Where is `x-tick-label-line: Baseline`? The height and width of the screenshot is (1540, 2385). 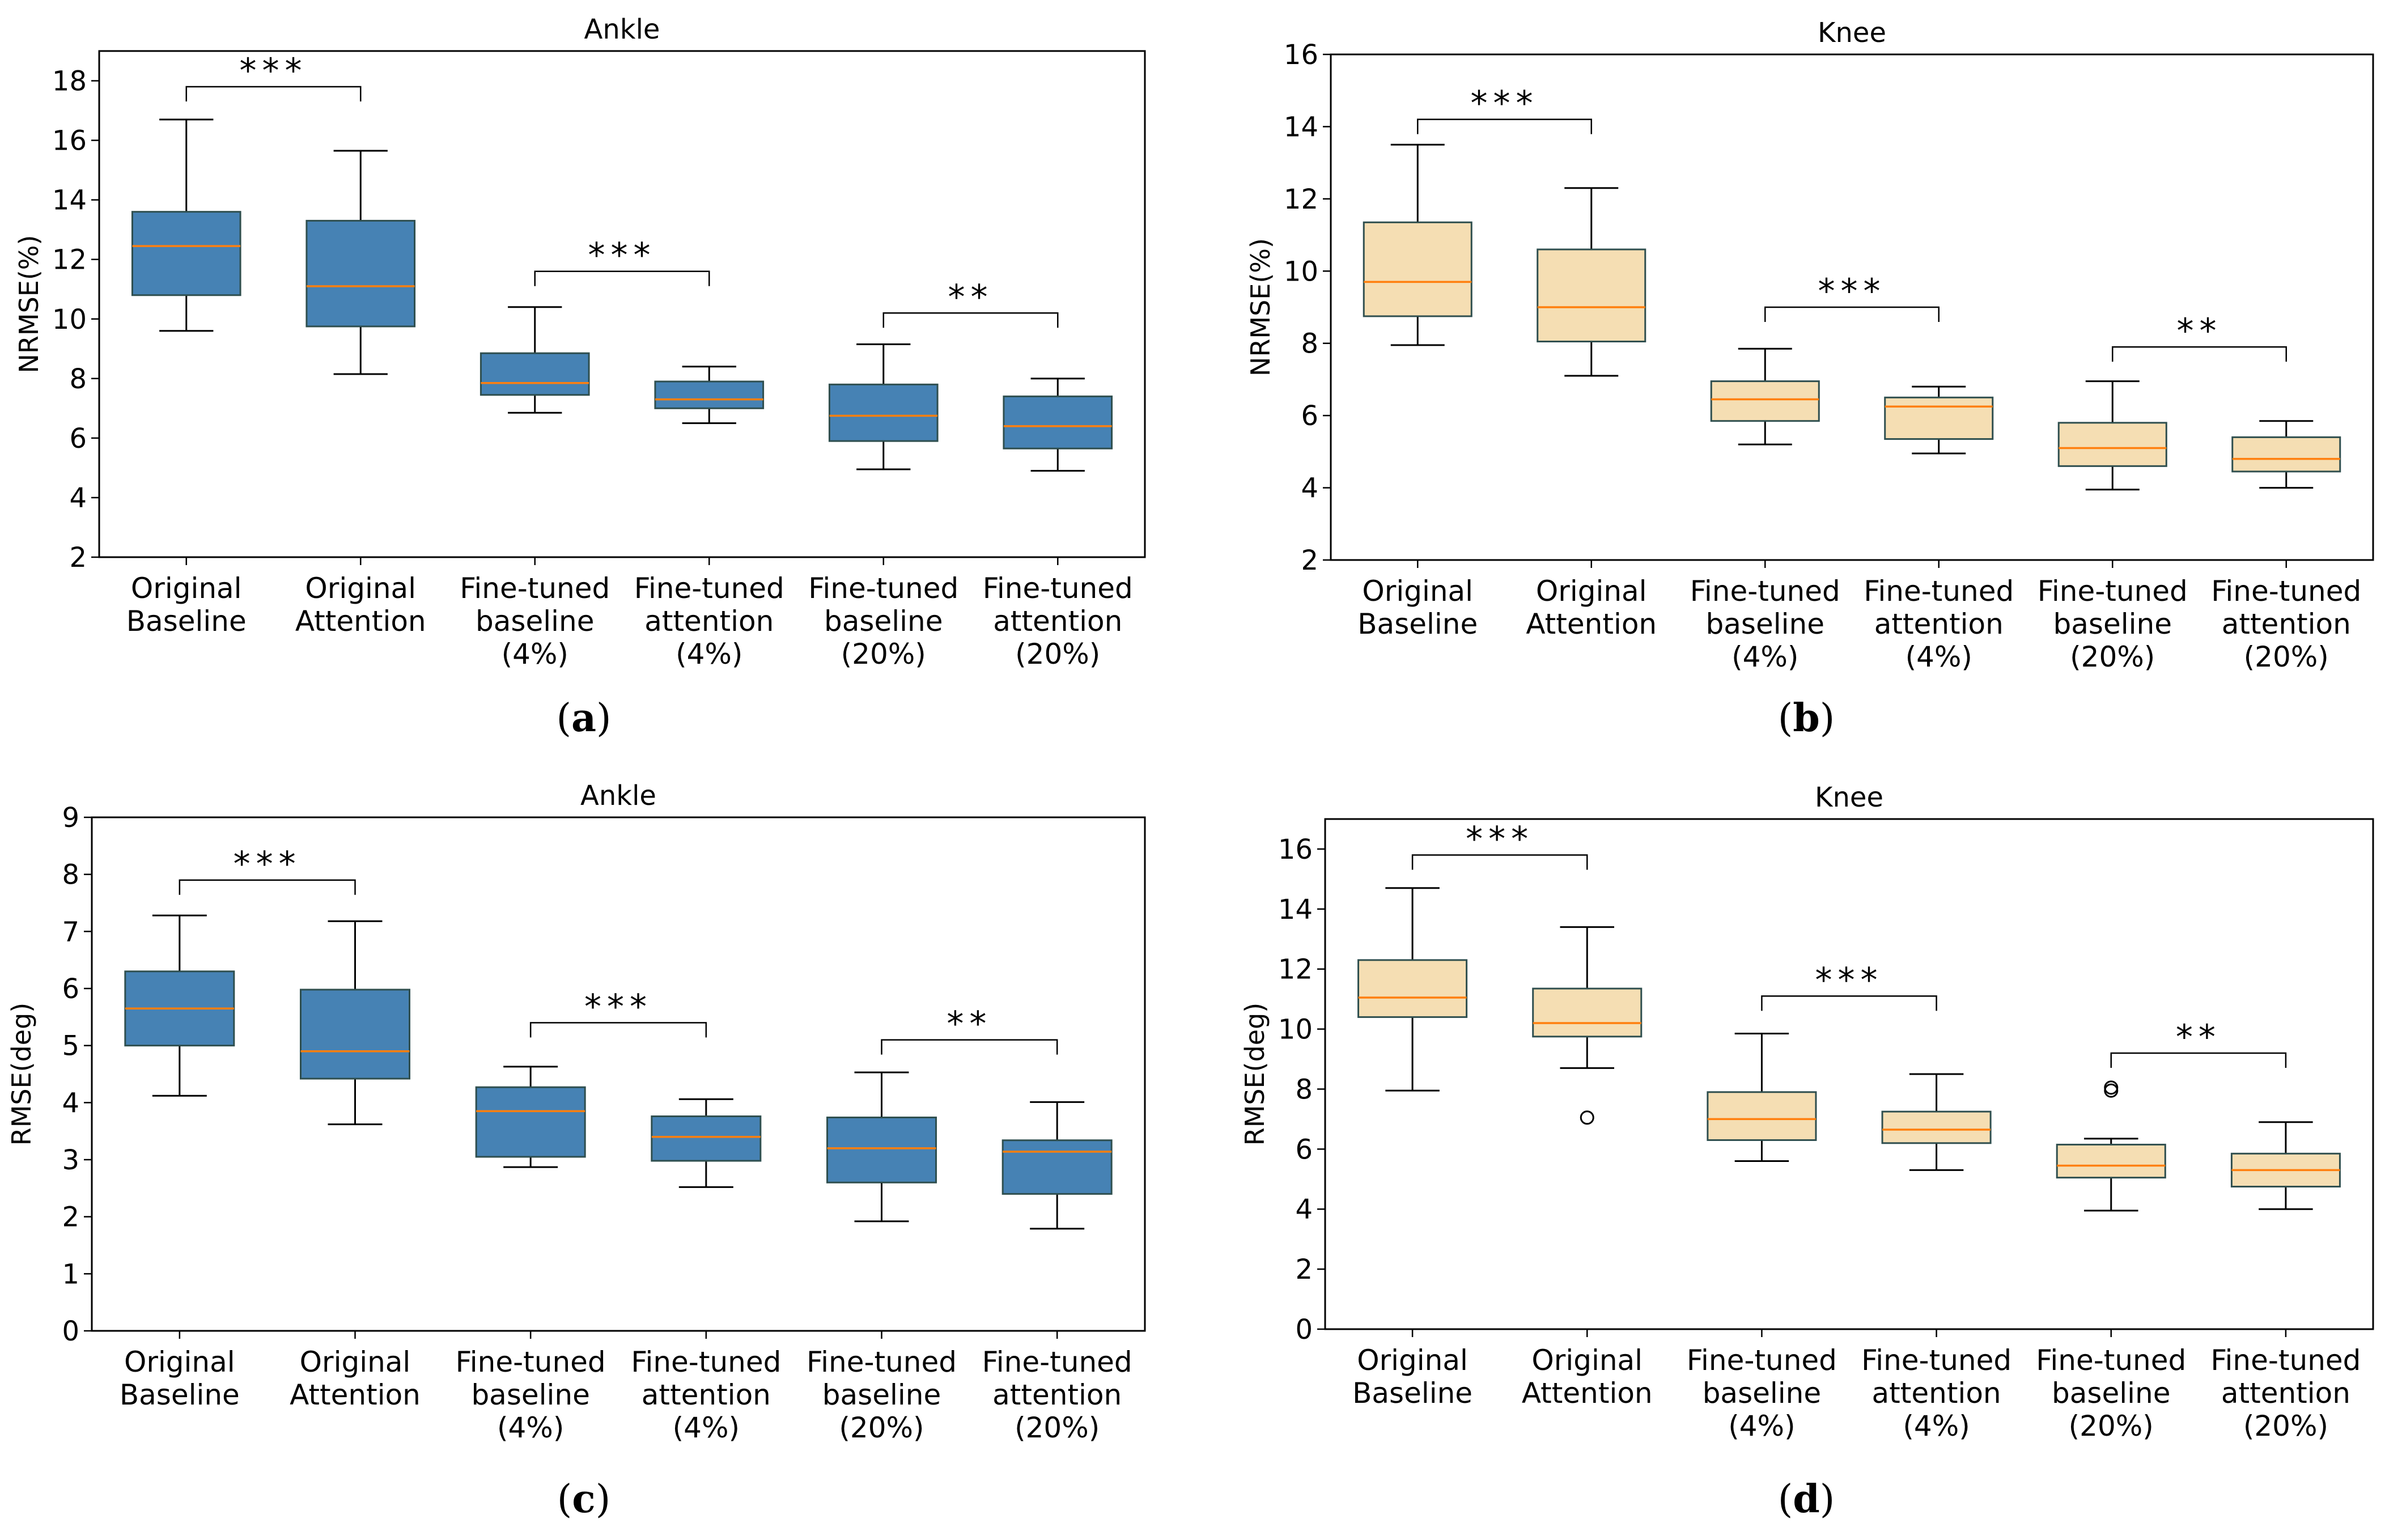 x-tick-label-line: Baseline is located at coordinates (1417, 624).